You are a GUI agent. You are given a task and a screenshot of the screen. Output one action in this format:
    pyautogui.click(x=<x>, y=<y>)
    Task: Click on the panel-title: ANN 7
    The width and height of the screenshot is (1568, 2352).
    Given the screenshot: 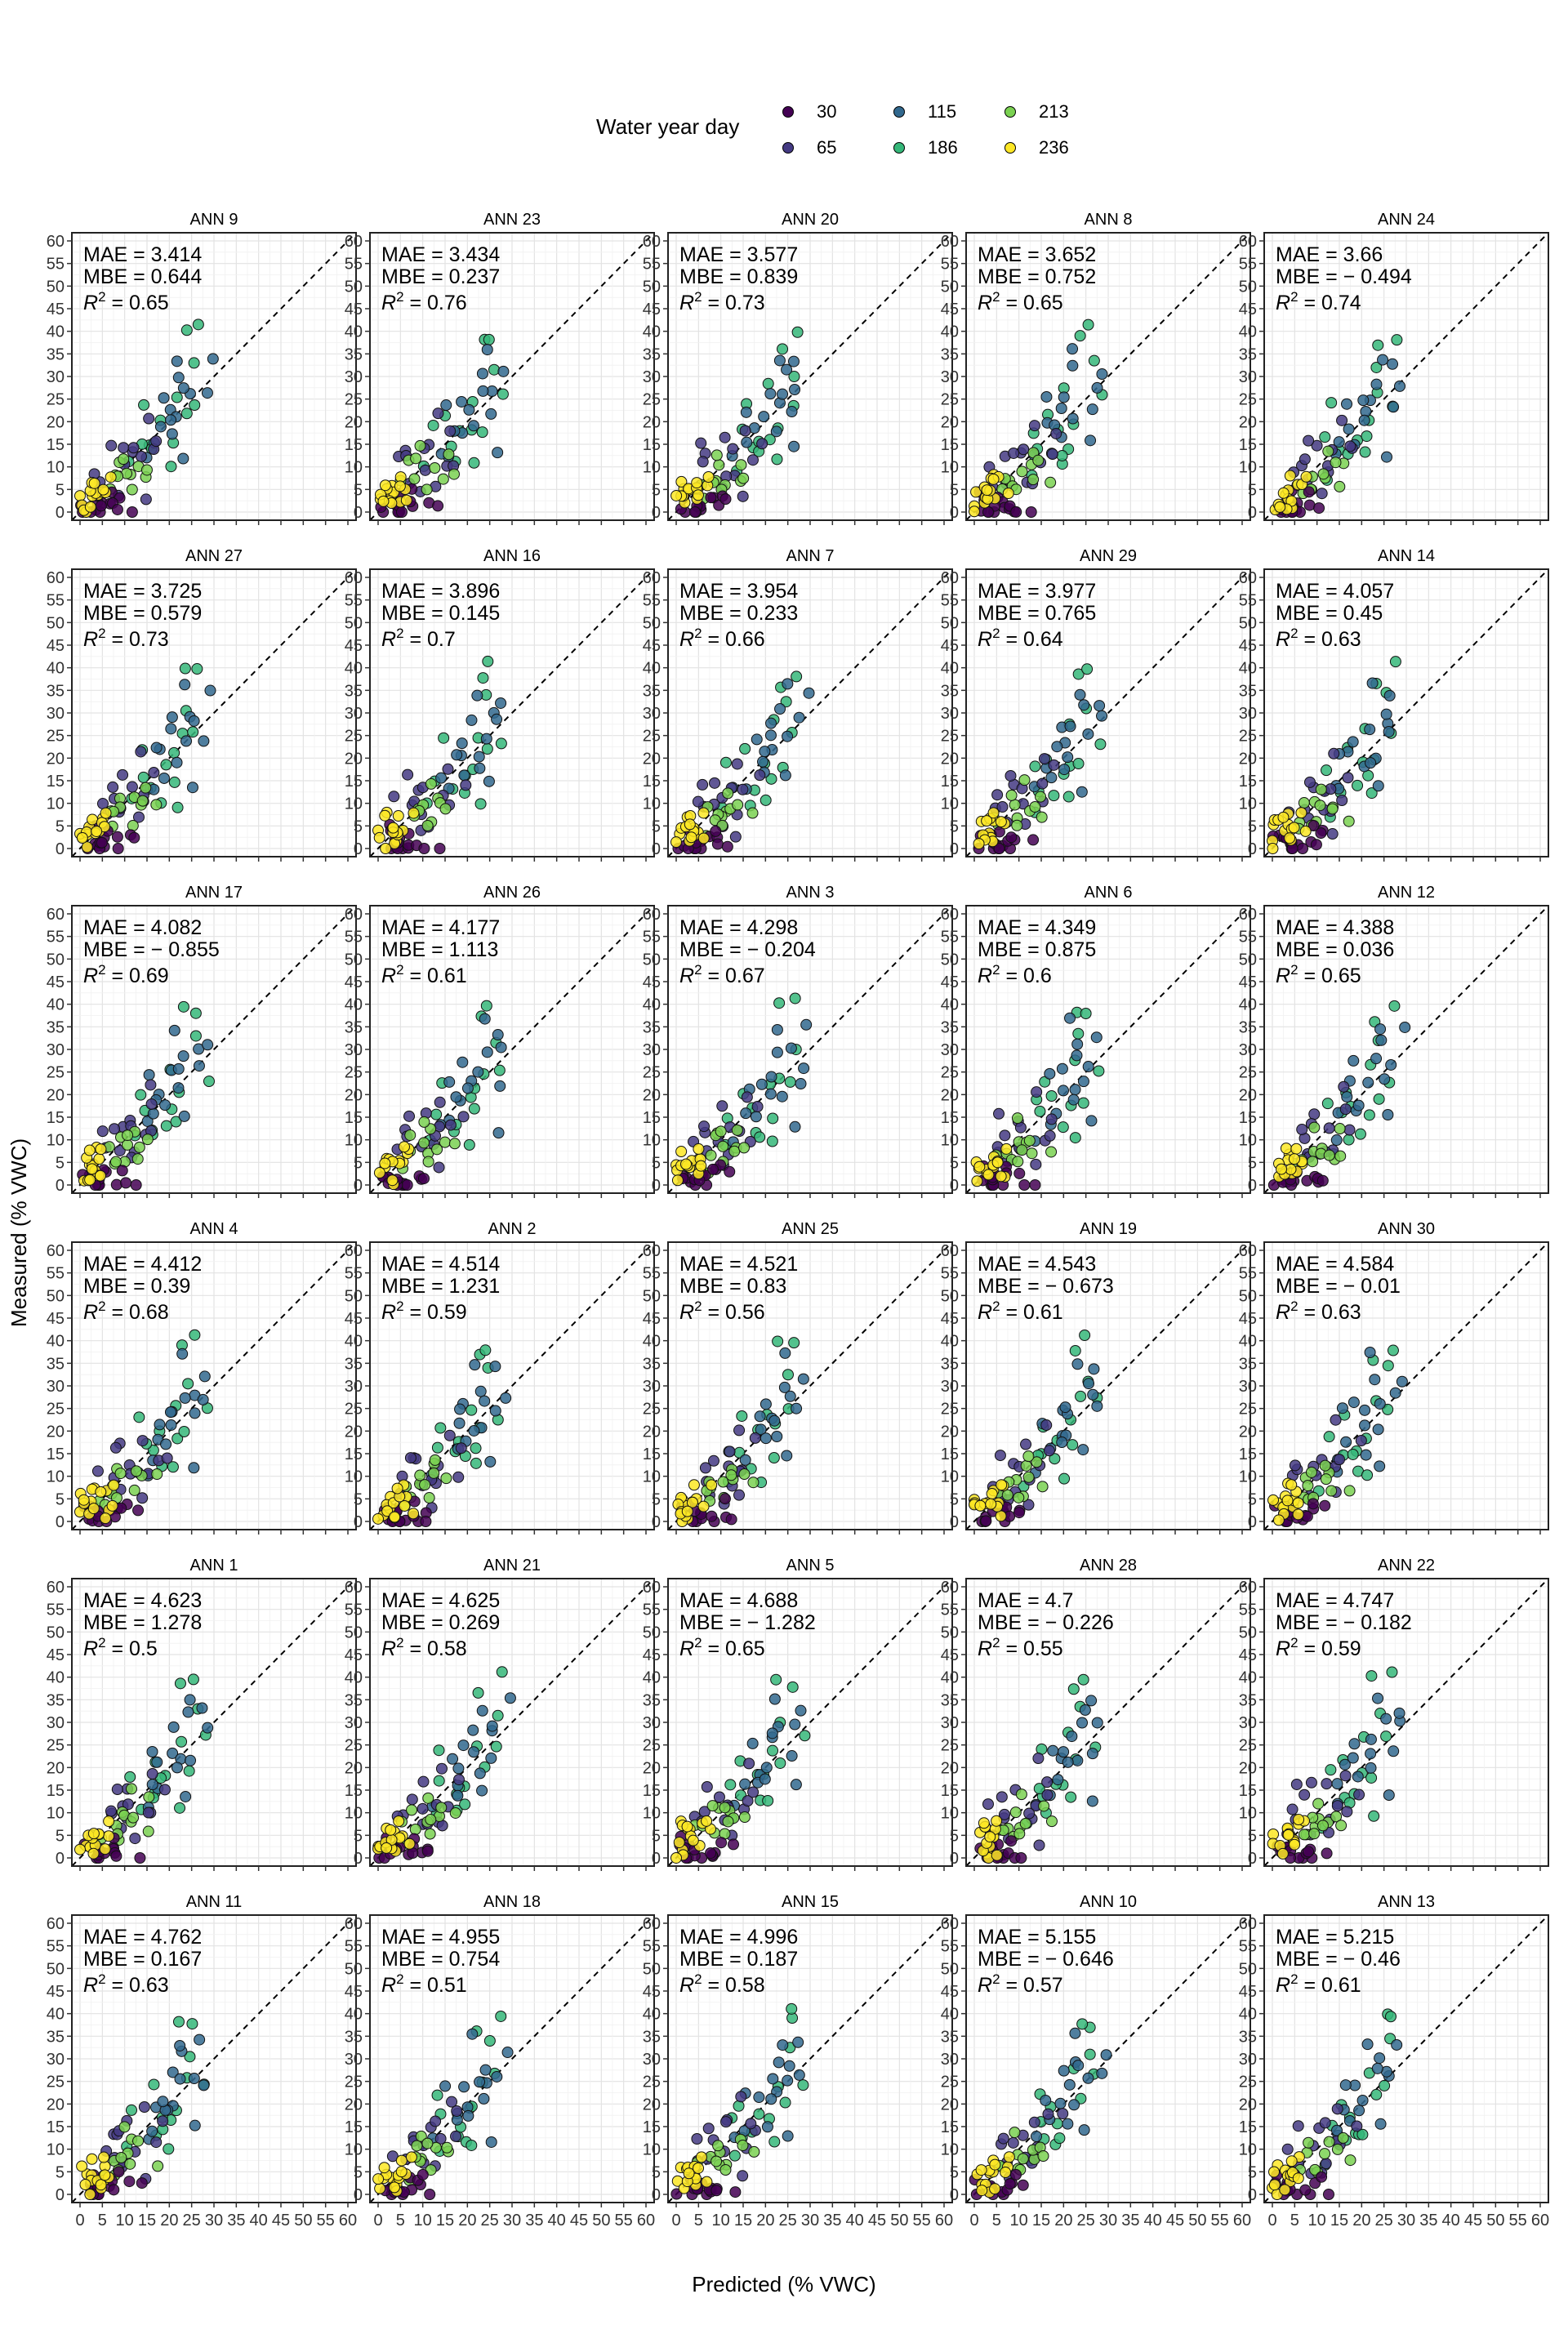 What is the action you would take?
    pyautogui.click(x=810, y=556)
    